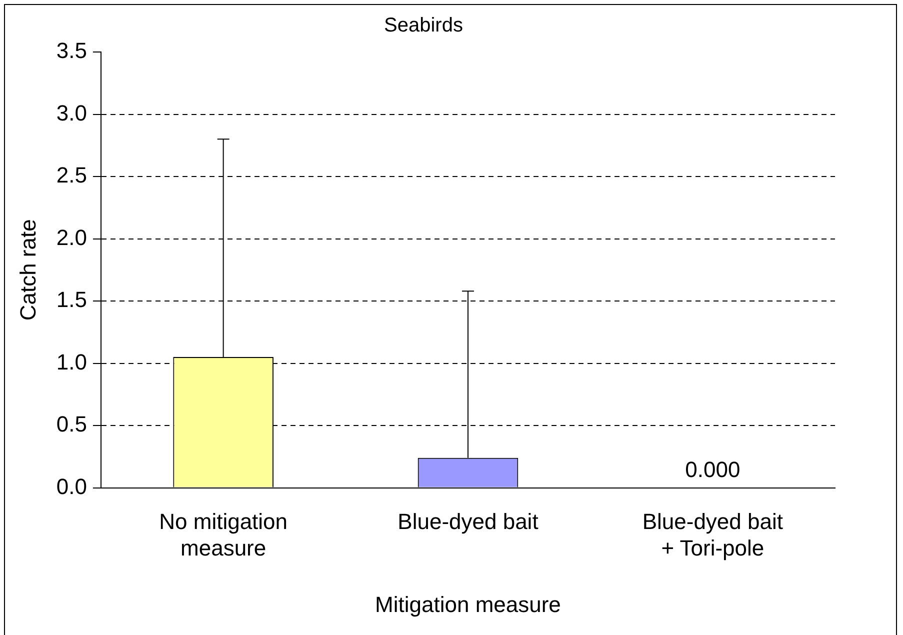 This screenshot has height=635, width=903. What do you see at coordinates (71, 361) in the screenshot?
I see `y-tick-label: 1.0` at bounding box center [71, 361].